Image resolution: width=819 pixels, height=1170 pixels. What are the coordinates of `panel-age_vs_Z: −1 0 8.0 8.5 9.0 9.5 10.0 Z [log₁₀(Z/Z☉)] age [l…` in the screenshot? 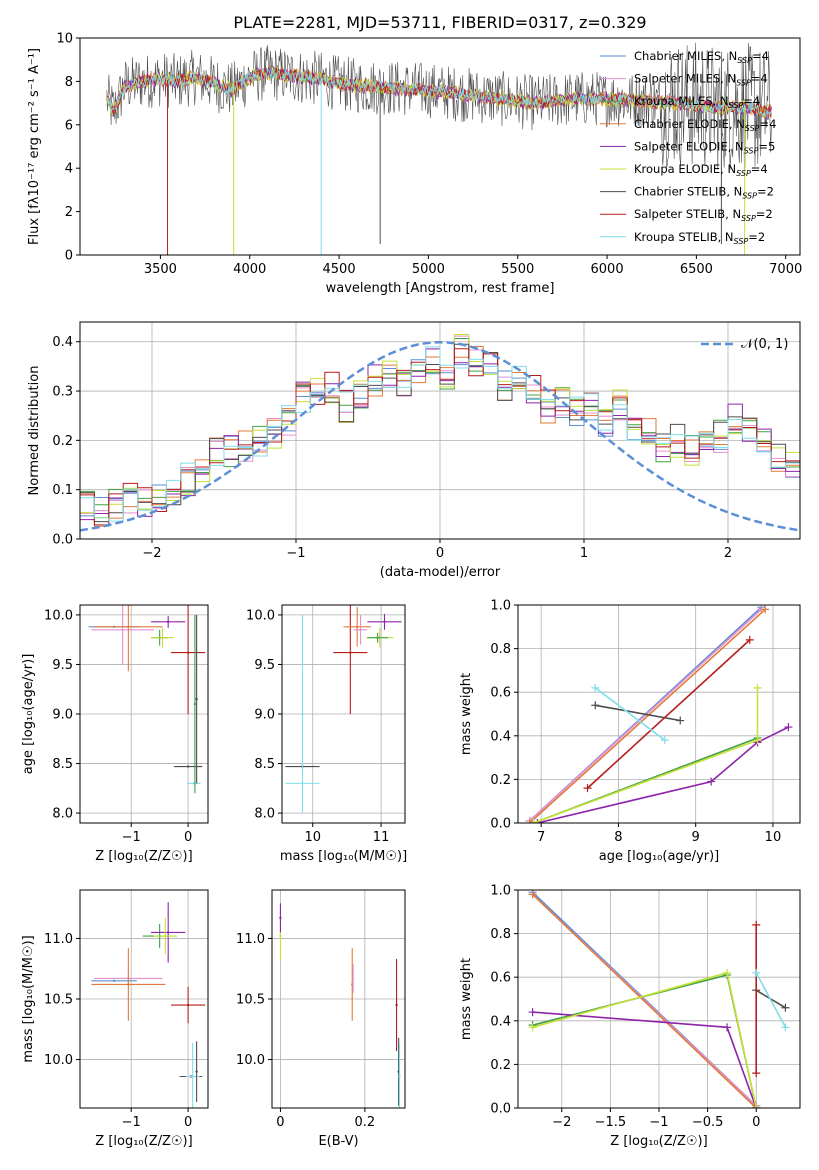 It's located at (115, 734).